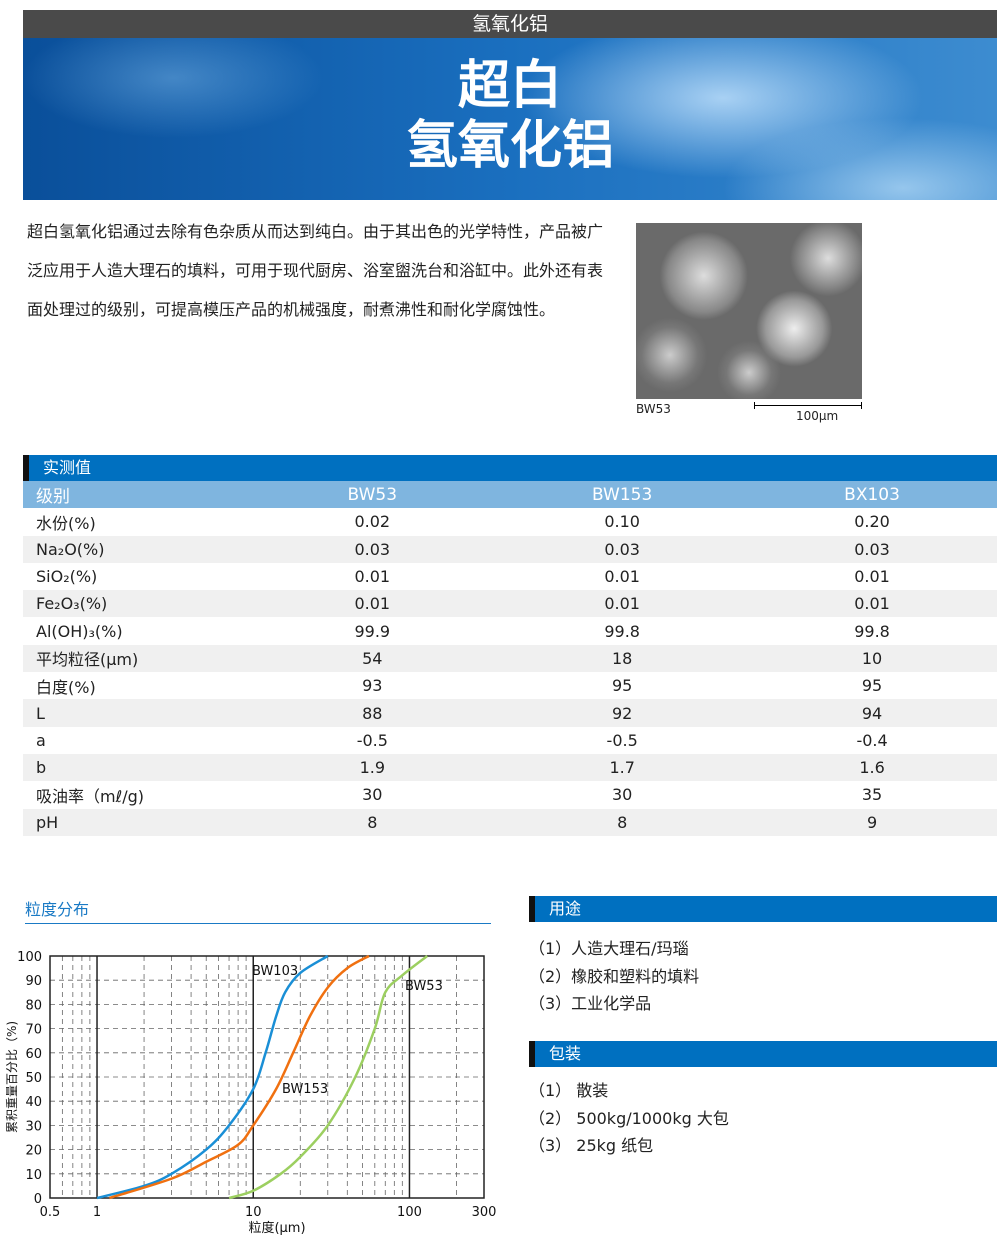 This screenshot has height=1248, width=1000. What do you see at coordinates (510, 630) in the screenshot?
I see `table-row: Al(OH)₃(%) 99.9 99.8 99.8` at bounding box center [510, 630].